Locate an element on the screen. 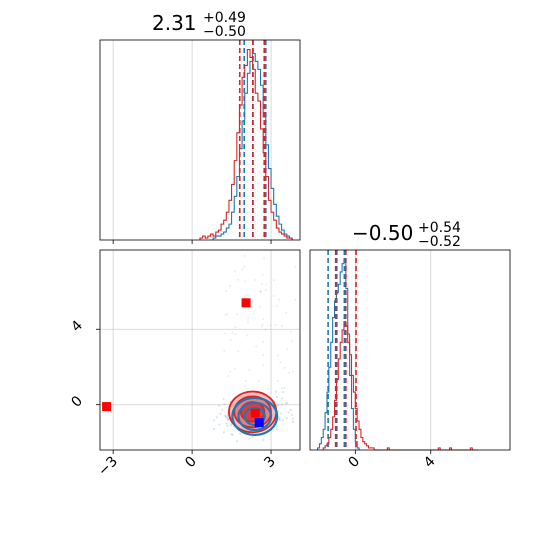 Image resolution: width=550 pixels, height=550 pixels. title-value: 2.31 is located at coordinates (174, 23).